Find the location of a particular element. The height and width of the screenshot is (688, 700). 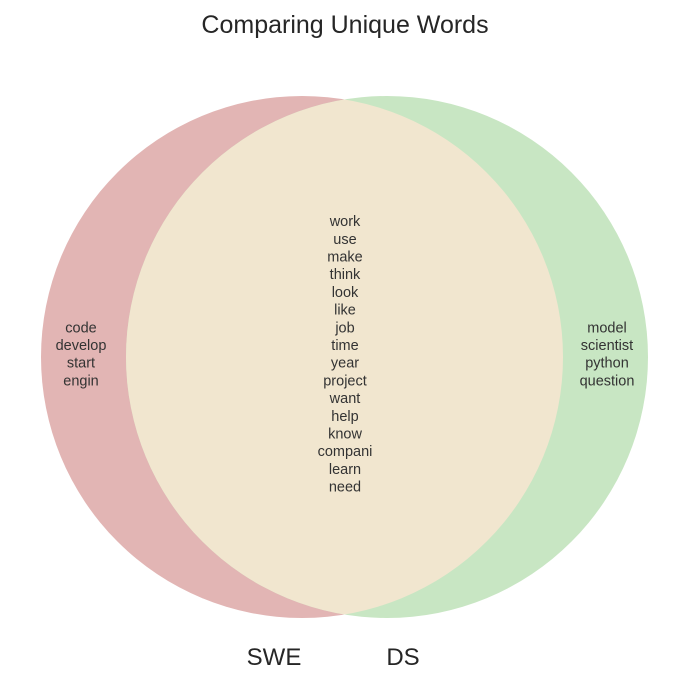

intersection-word-want: want is located at coordinates (345, 399).